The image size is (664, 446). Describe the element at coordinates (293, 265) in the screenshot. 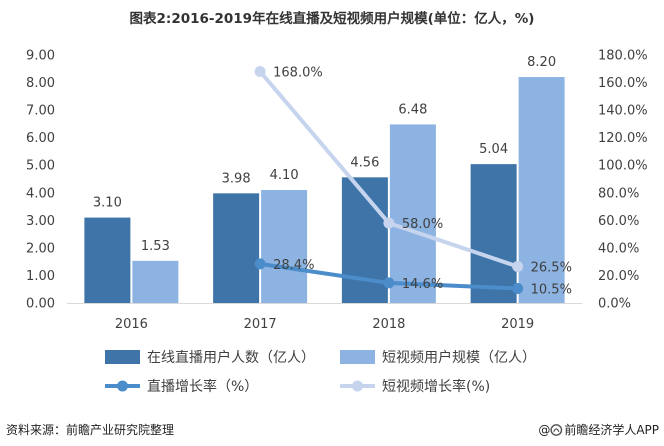

I see `live-streaming-growth-rate-data-label: 28.4%` at that location.